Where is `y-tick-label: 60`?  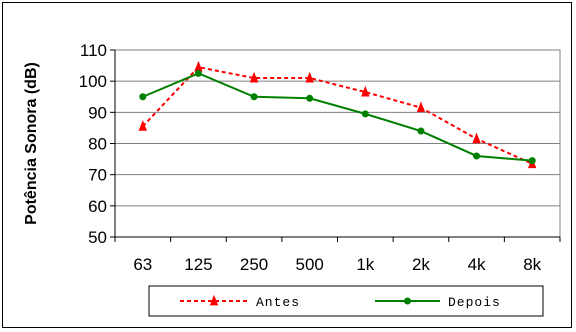 y-tick-label: 60 is located at coordinates (97, 206).